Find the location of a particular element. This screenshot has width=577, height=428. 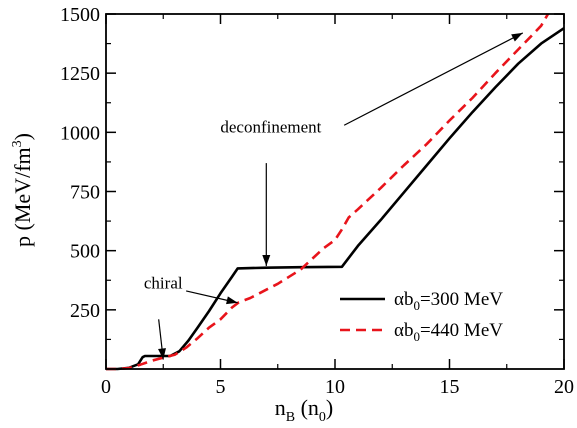

legend: αb0=300 MeV αb0=440 MeV is located at coordinates (421, 316).